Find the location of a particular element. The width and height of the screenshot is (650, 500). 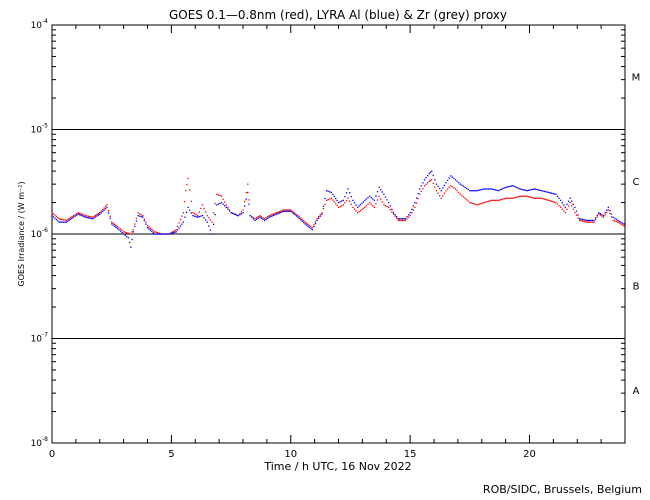

flare-class-label: C is located at coordinates (636, 182).